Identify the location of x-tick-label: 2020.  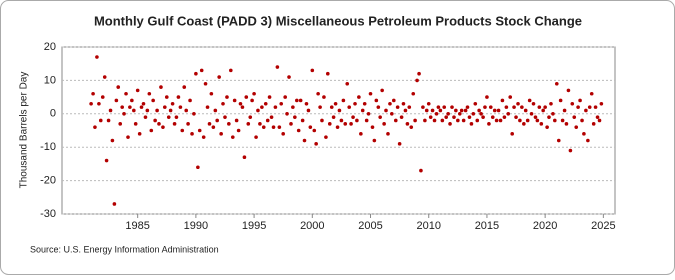
(545, 226).